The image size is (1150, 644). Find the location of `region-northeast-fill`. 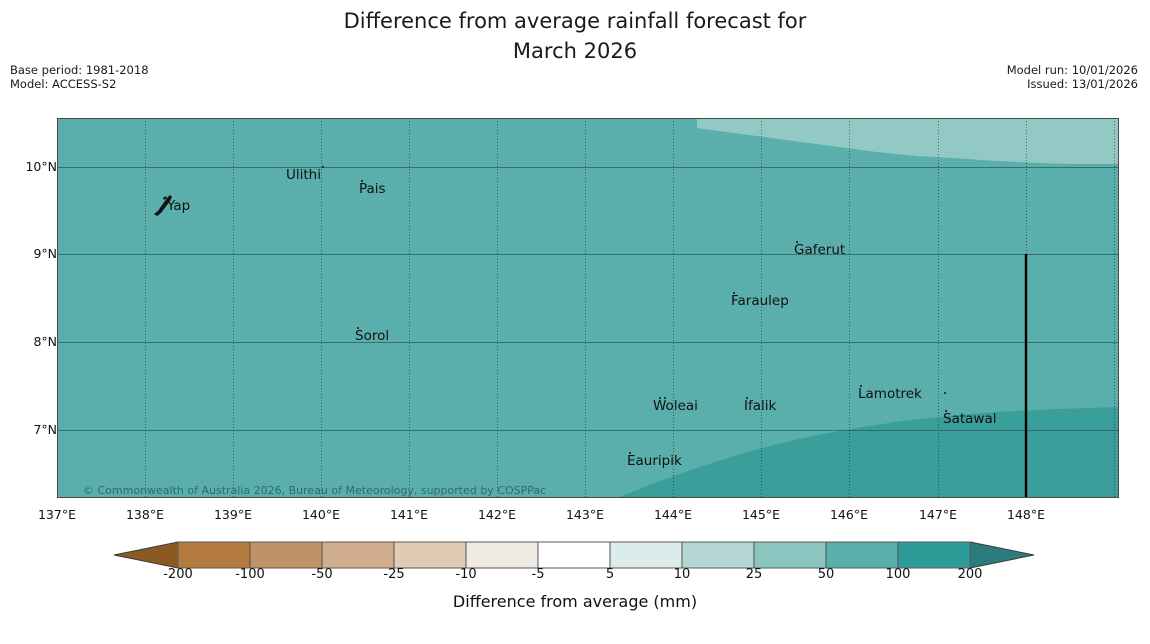

region-northeast-fill is located at coordinates (908, 141).